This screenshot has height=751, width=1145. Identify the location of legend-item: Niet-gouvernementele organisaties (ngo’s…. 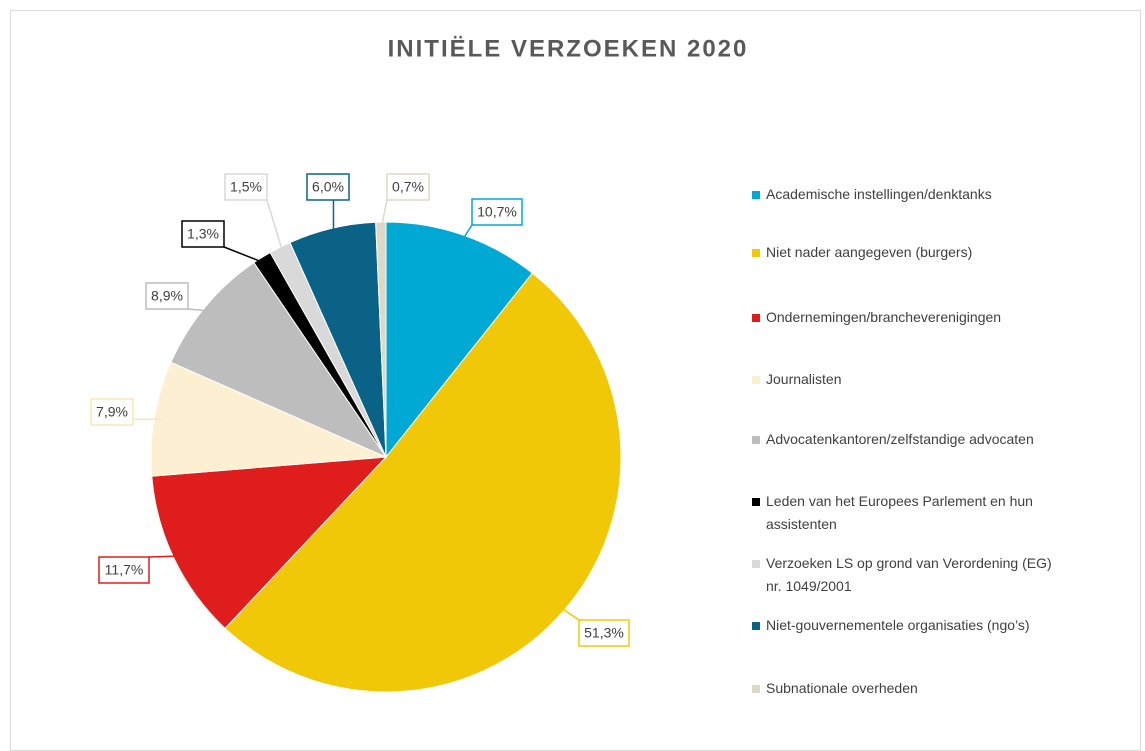
(904, 625).